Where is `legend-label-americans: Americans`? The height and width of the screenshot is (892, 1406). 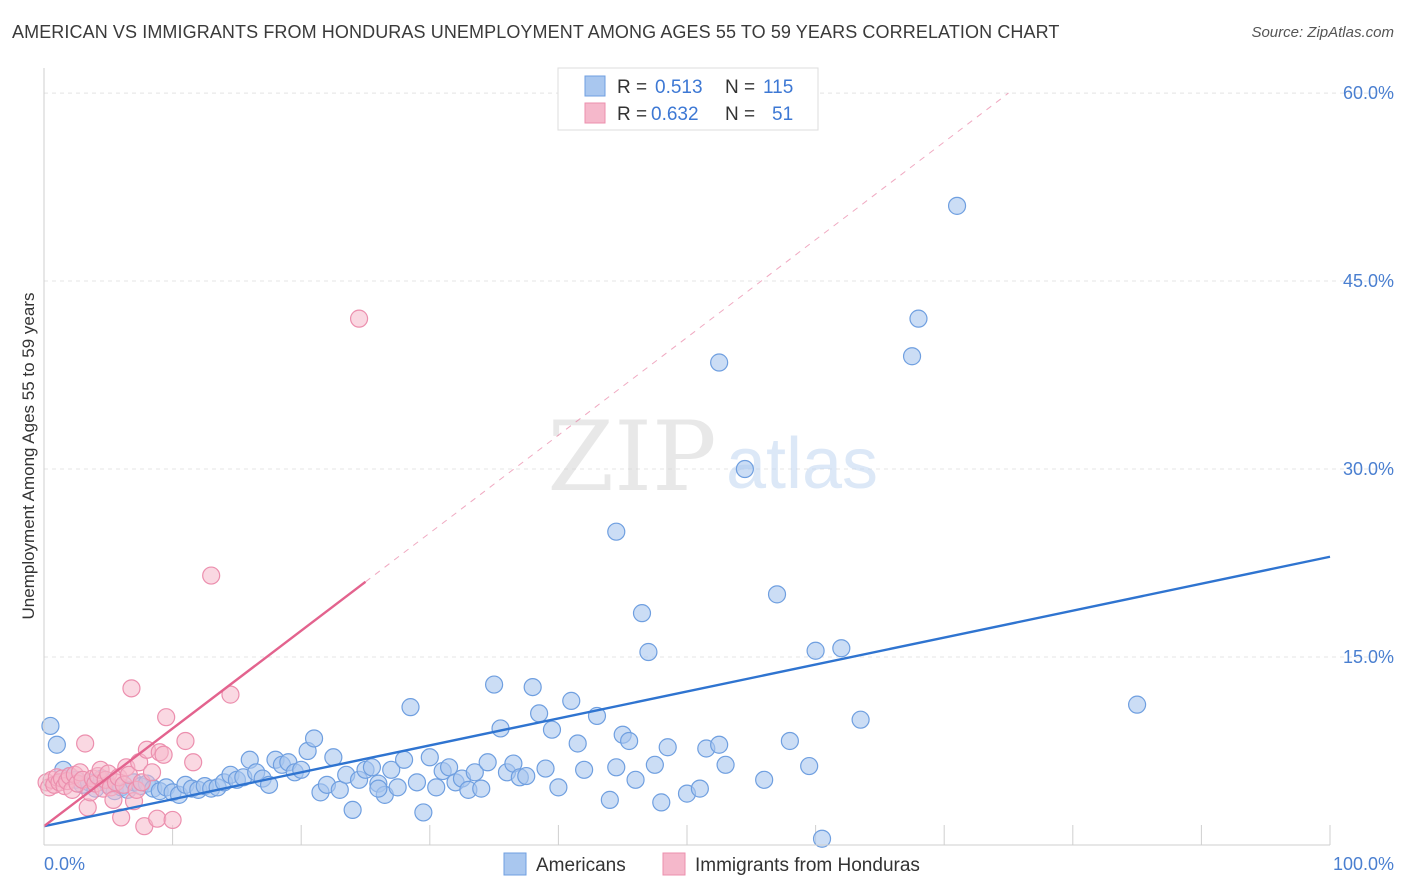 legend-label-americans: Americans is located at coordinates (581, 865).